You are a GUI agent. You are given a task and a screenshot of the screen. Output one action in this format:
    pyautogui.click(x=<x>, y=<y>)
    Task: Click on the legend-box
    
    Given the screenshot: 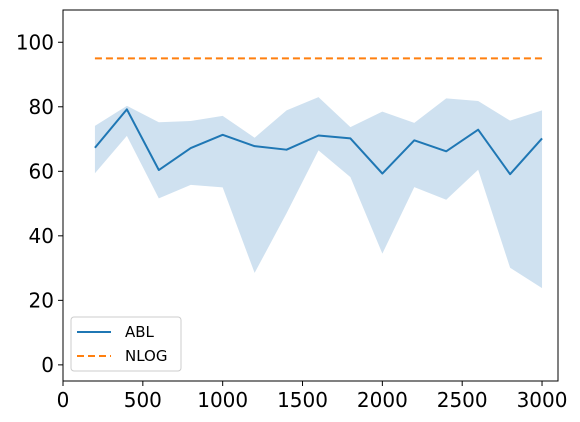 What is the action you would take?
    pyautogui.click(x=126, y=344)
    